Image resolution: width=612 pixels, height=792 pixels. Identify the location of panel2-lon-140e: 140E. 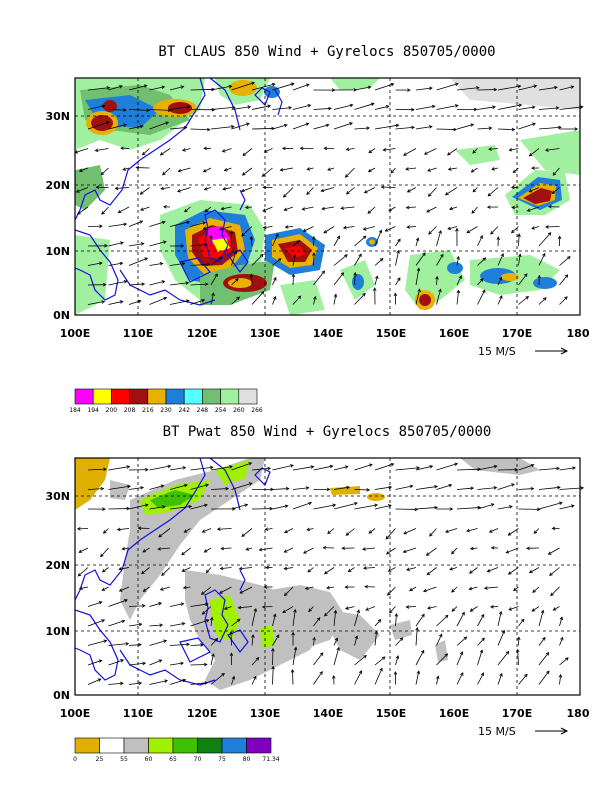
(328, 713).